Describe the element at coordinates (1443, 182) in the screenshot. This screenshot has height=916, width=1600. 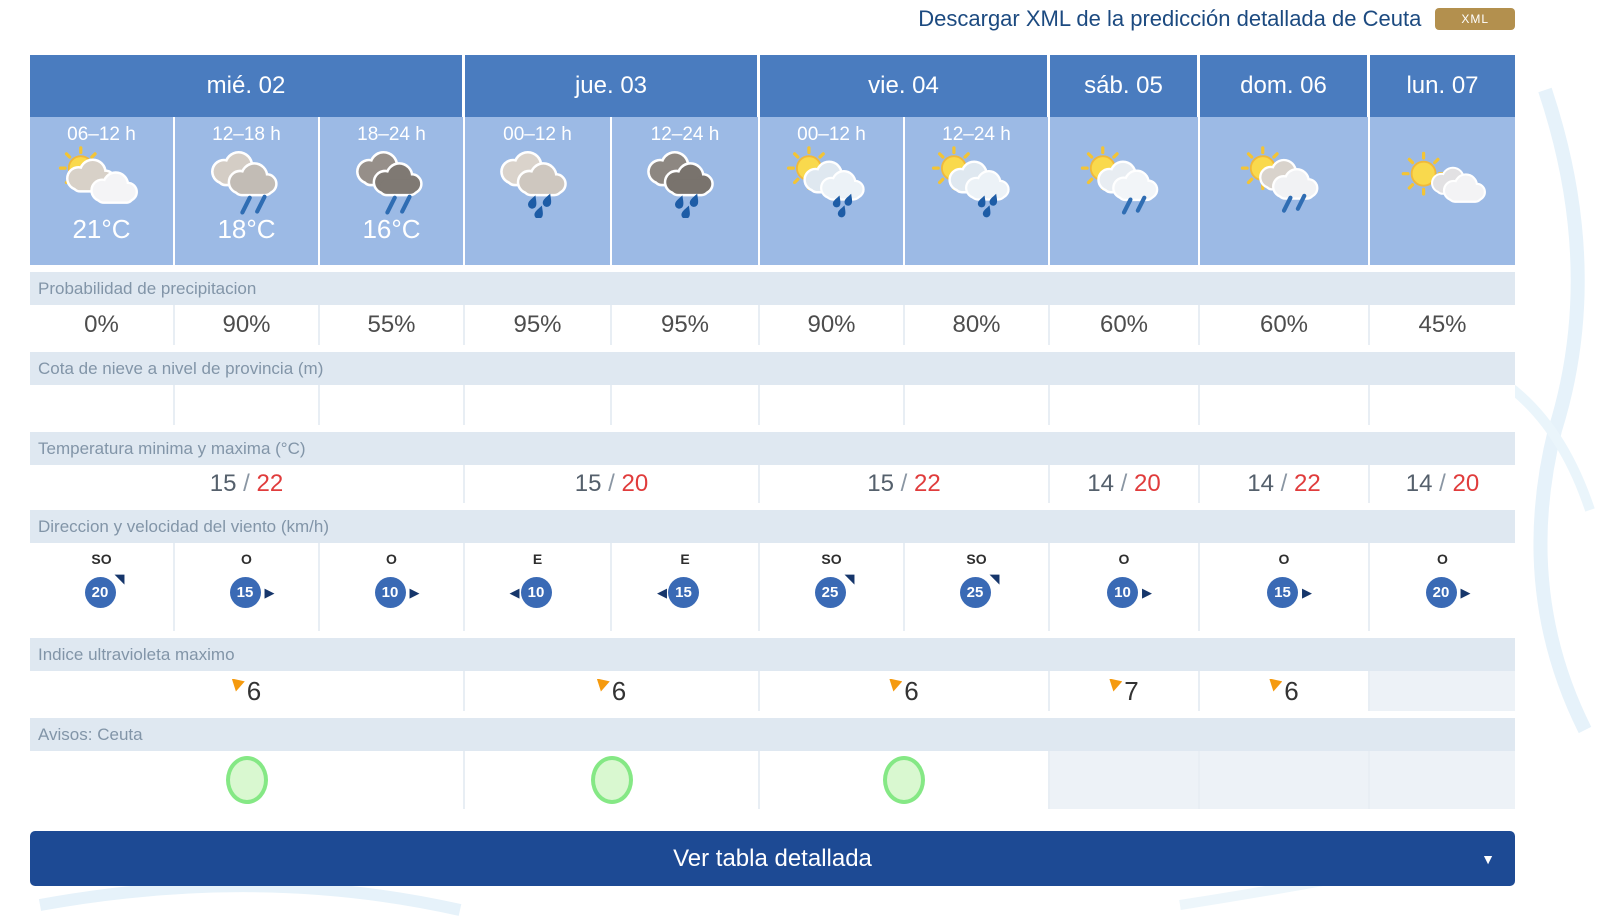
I see `sun-clouds-icon` at that location.